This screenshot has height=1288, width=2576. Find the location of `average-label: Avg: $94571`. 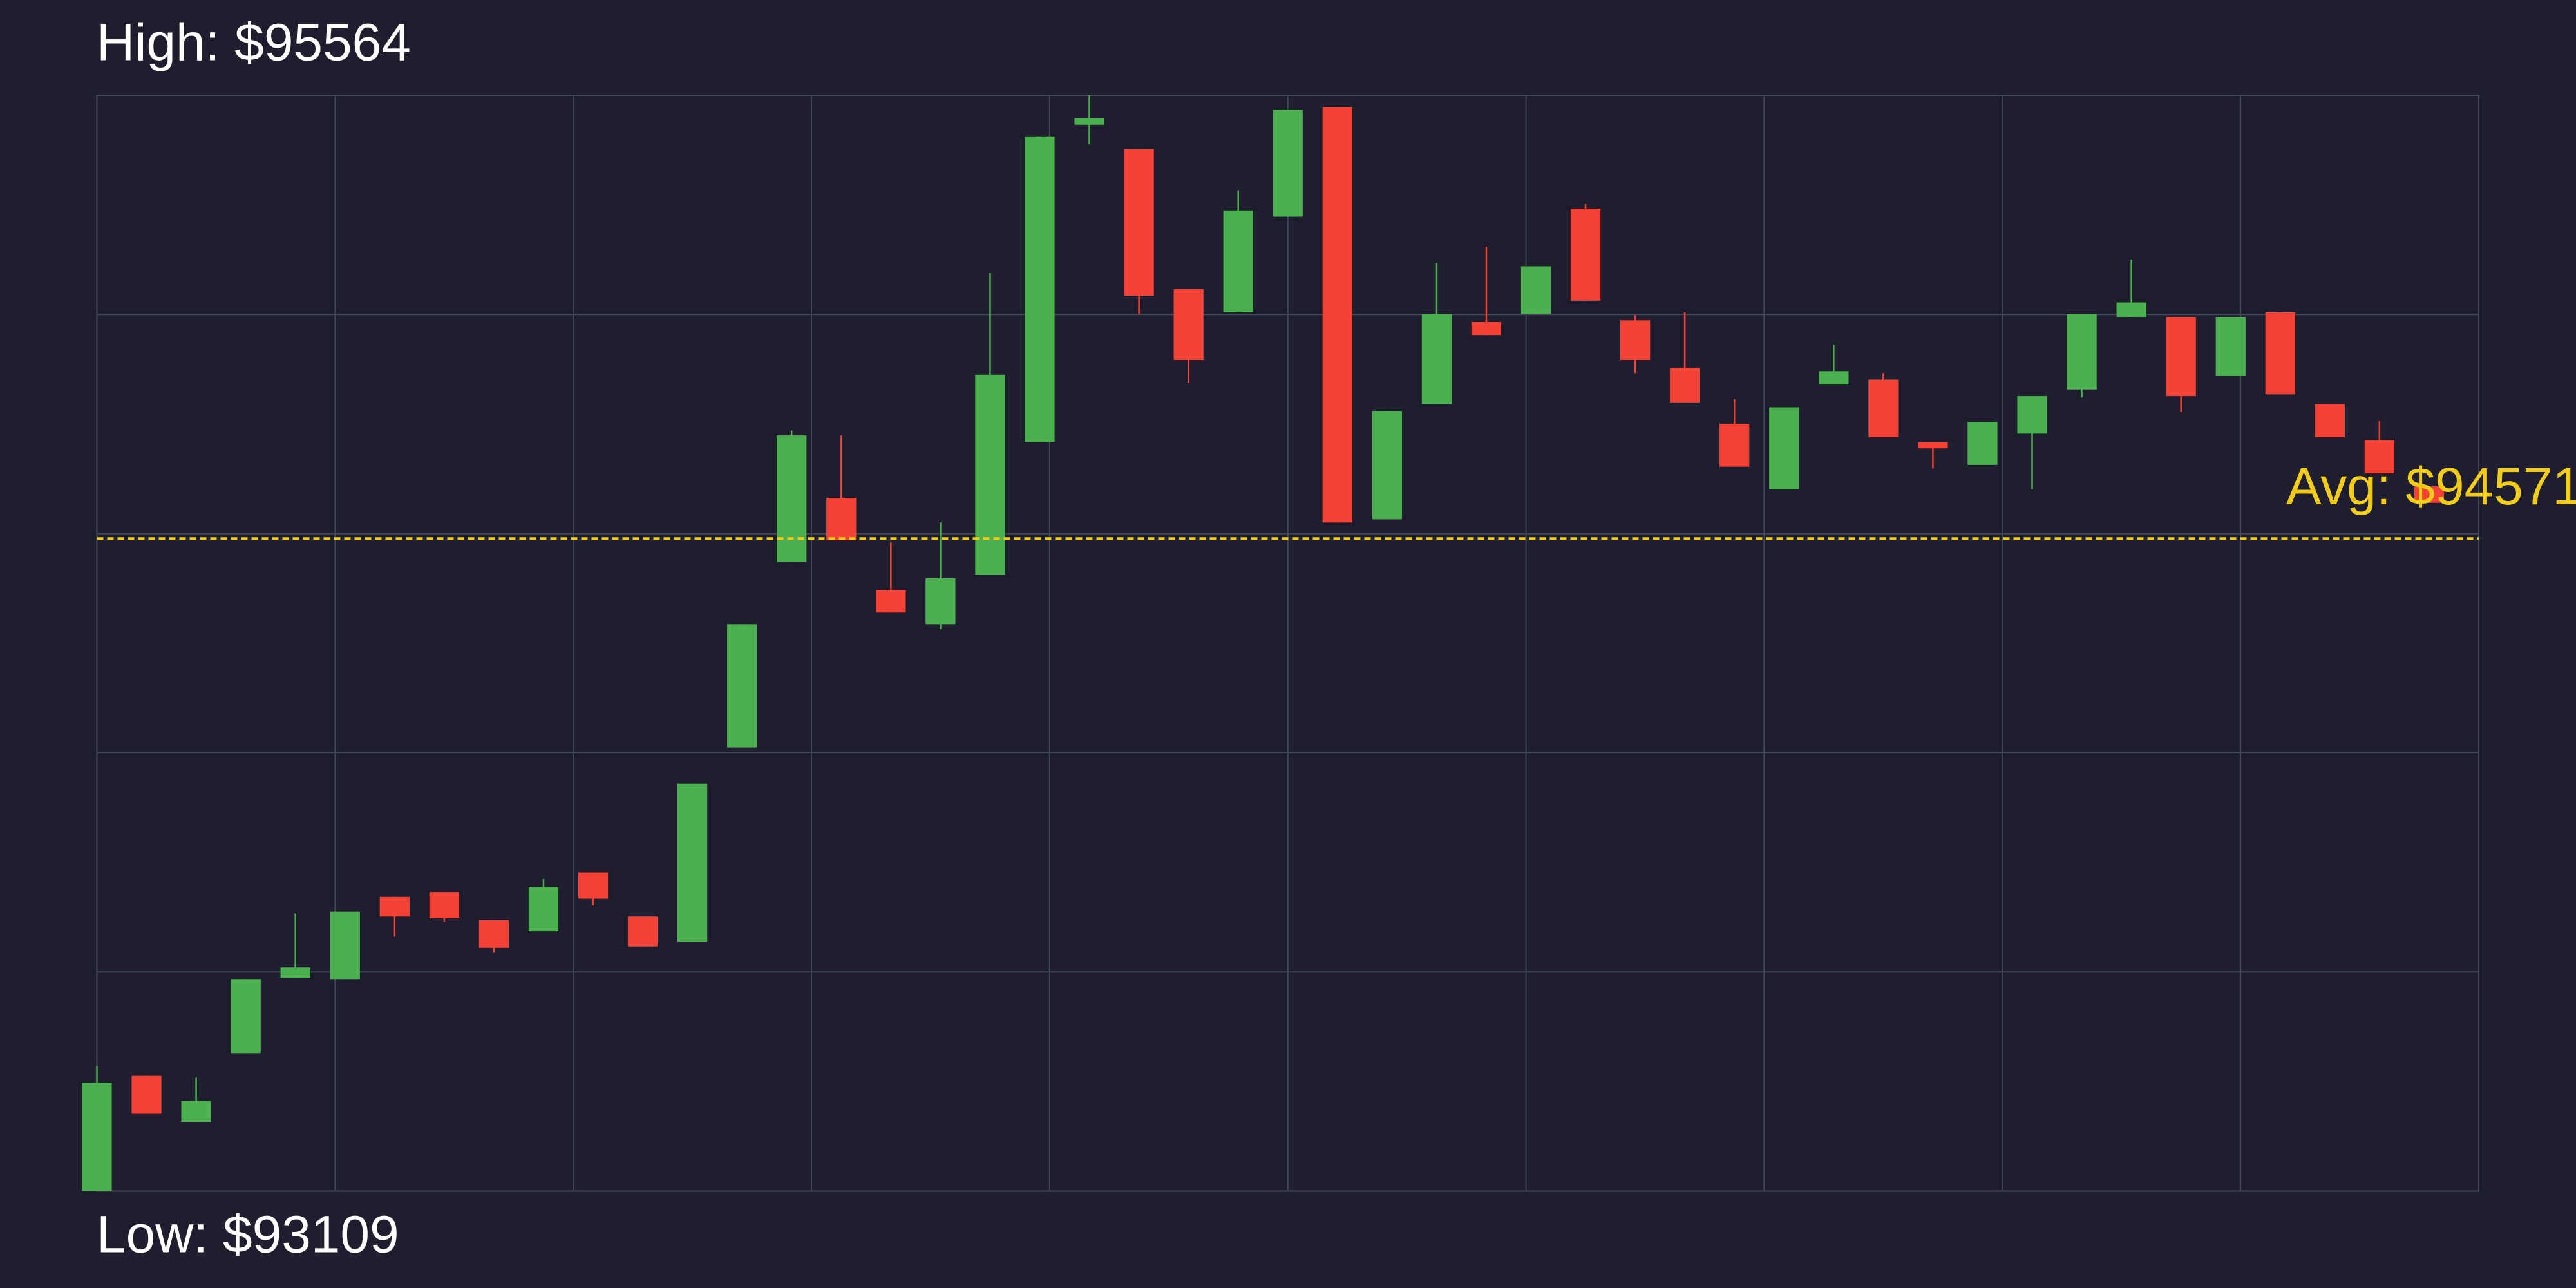

average-label: Avg: $94571 is located at coordinates (2431, 486).